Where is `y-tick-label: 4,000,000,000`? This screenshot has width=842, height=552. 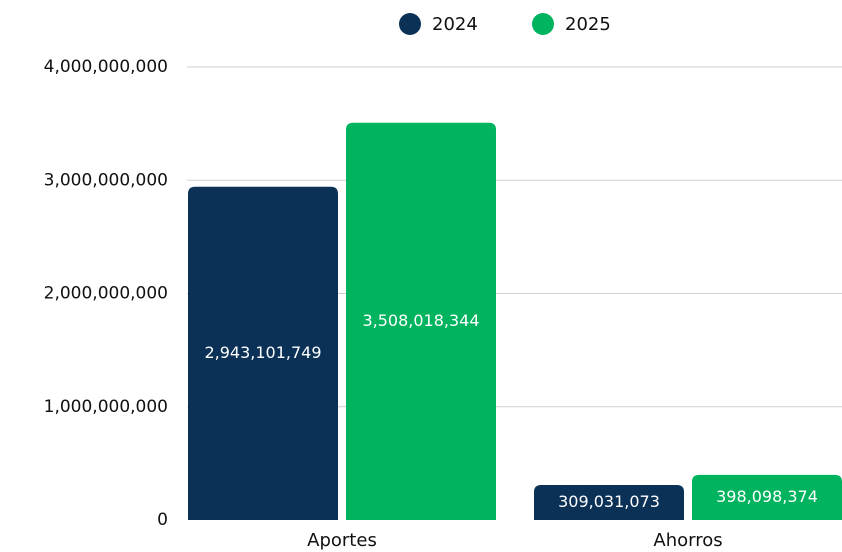
y-tick-label: 4,000,000,000 is located at coordinates (106, 67).